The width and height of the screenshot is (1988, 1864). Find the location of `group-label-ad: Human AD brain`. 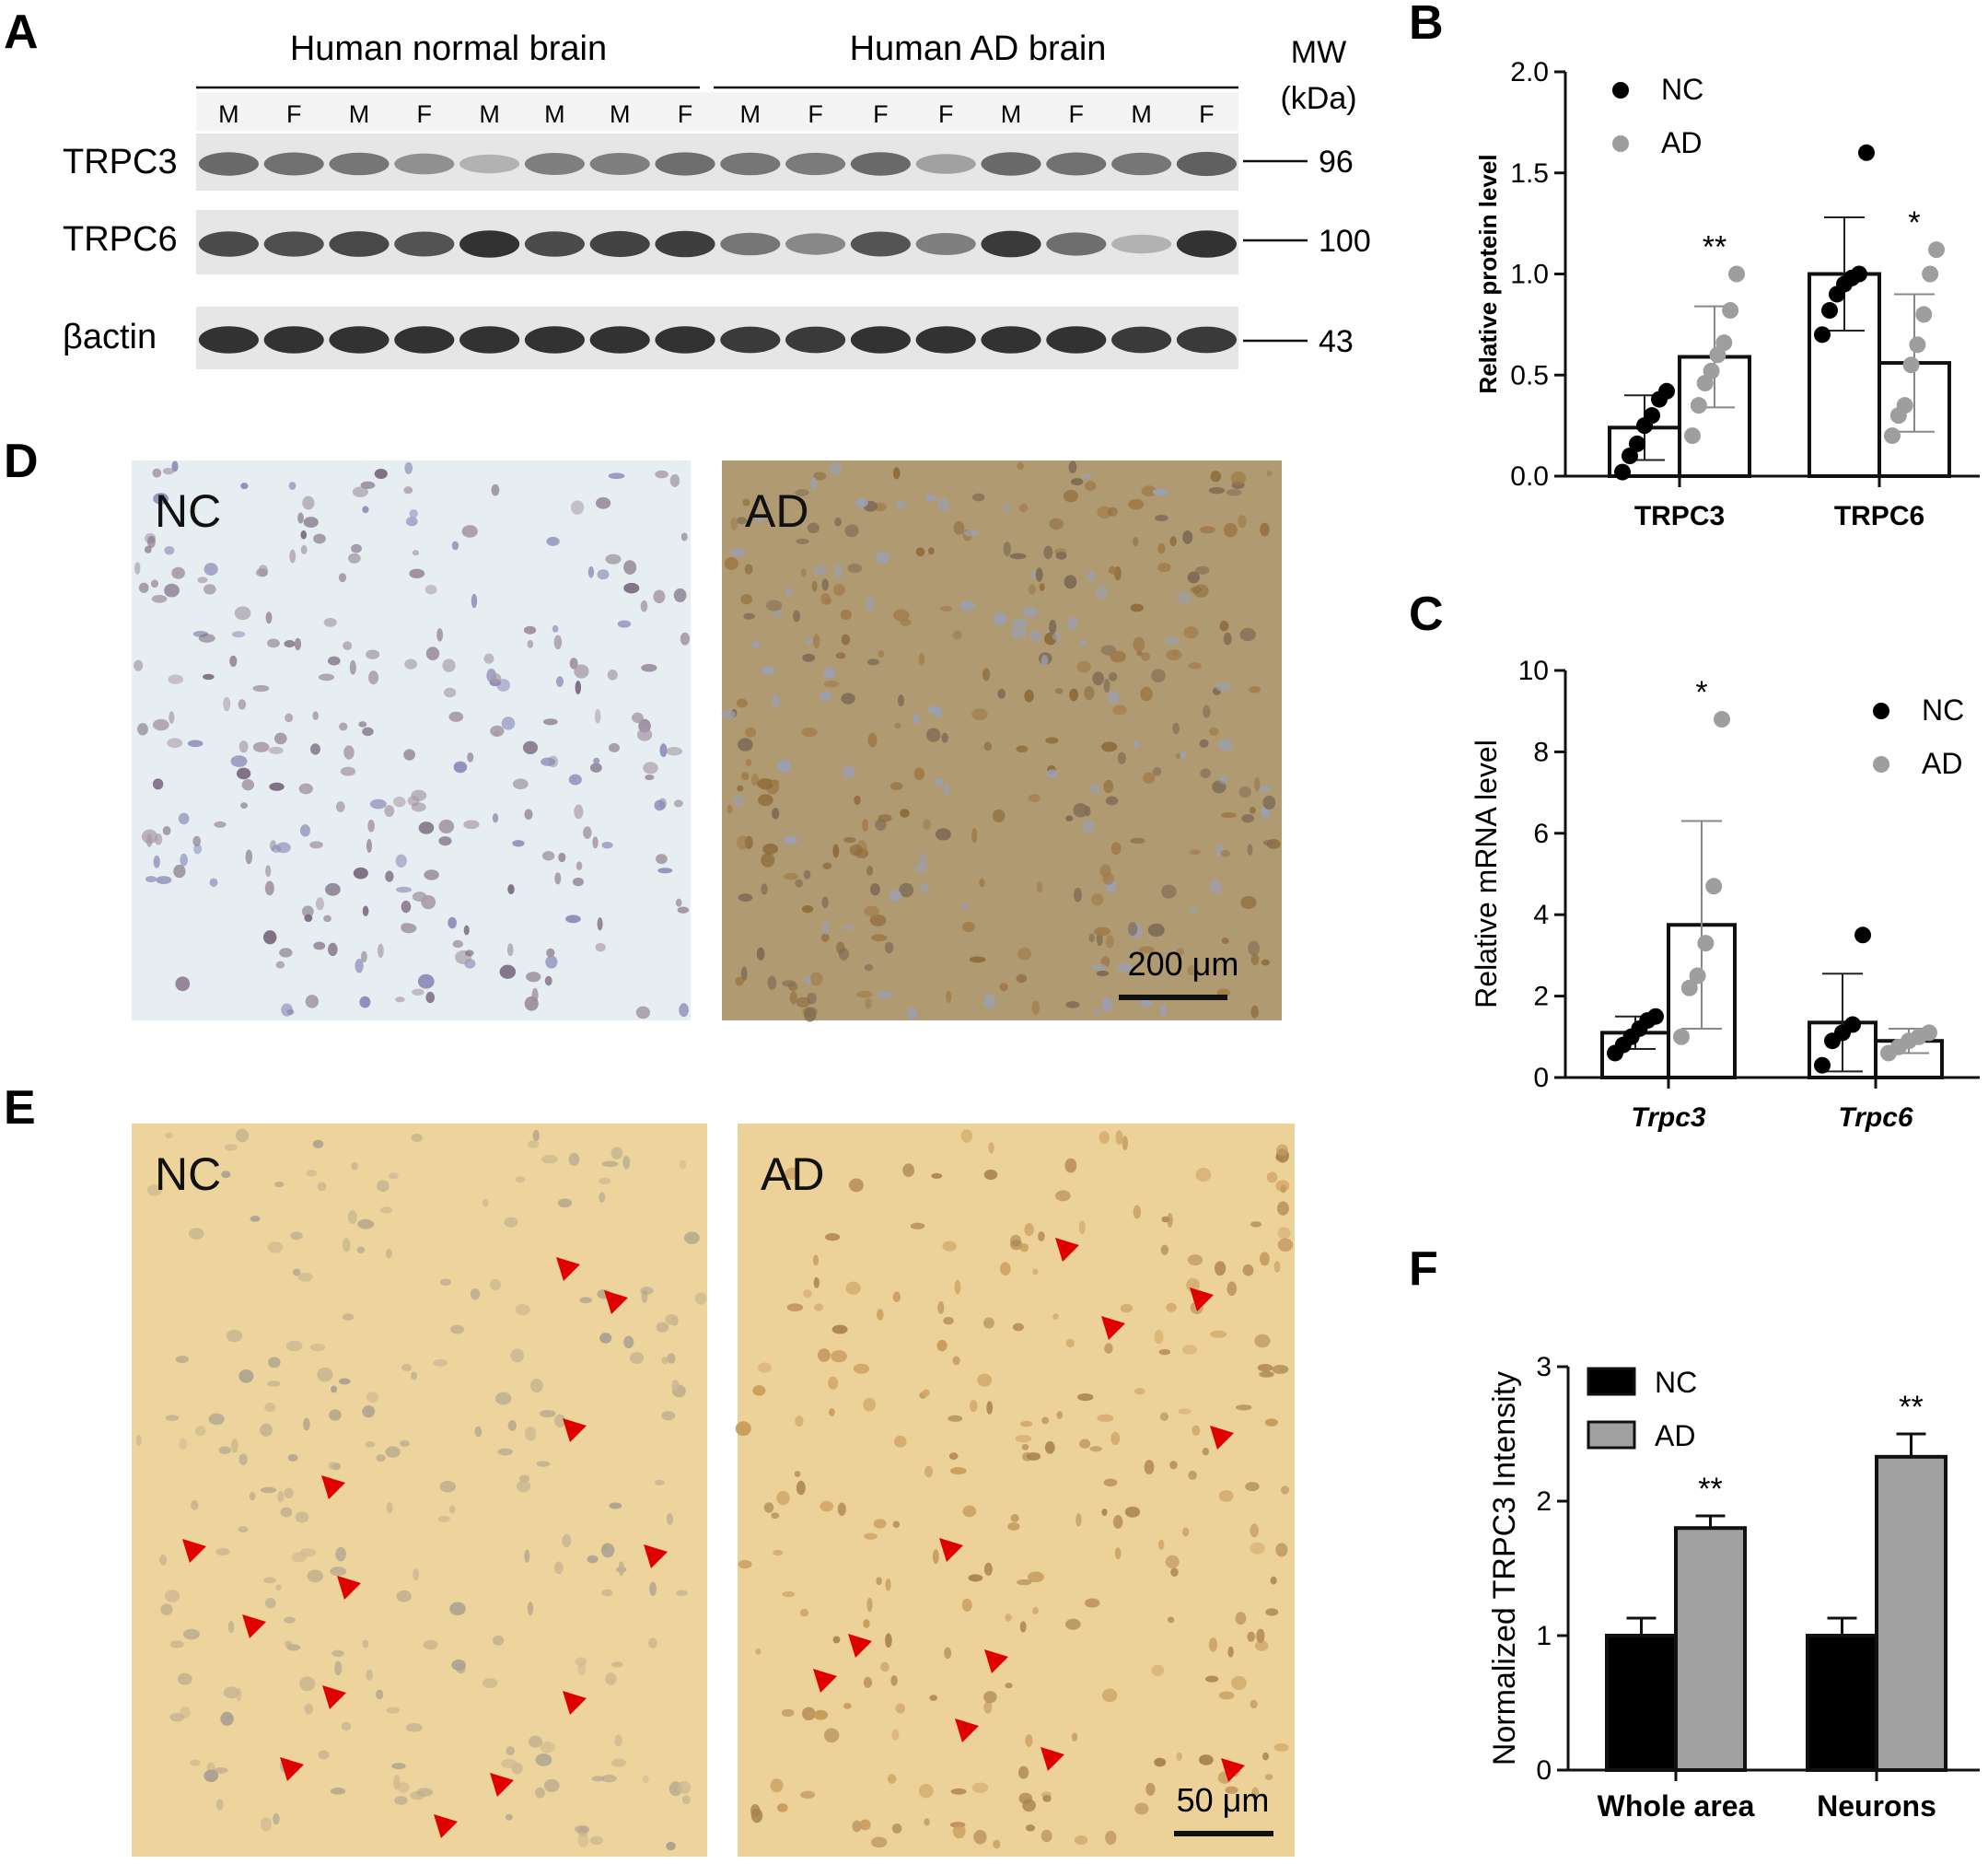

group-label-ad: Human AD brain is located at coordinates (979, 48).